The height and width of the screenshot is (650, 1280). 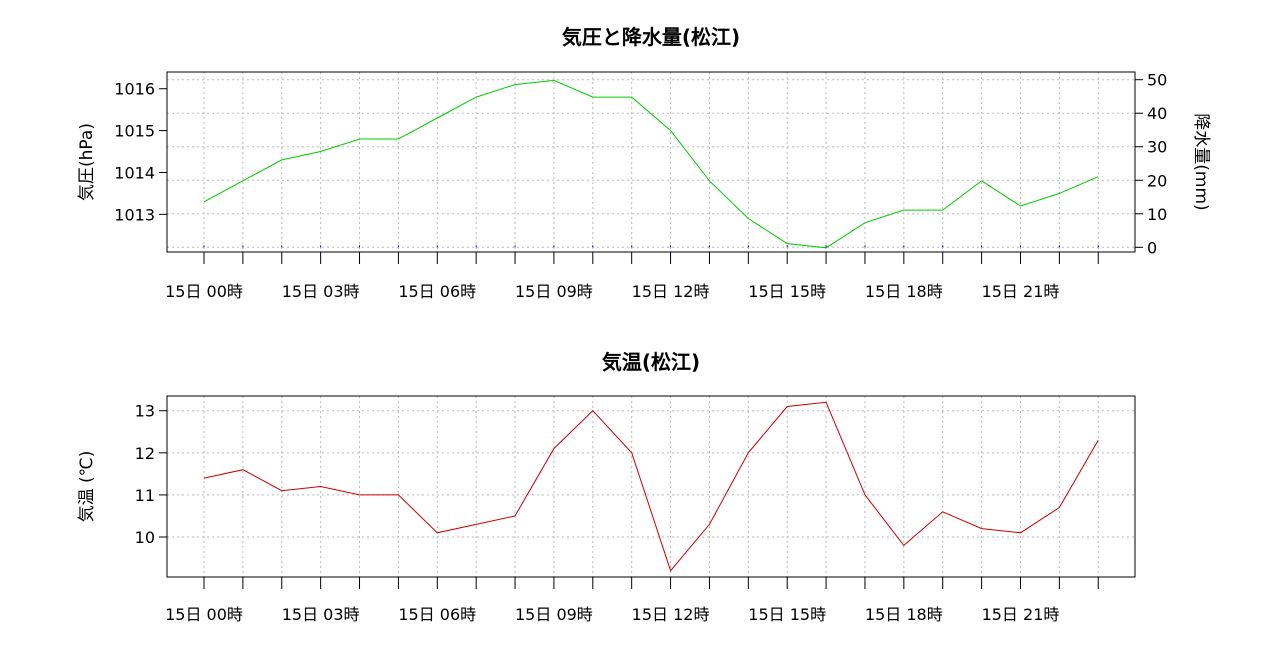 What do you see at coordinates (145, 495) in the screenshot?
I see `y-tick-label: 11` at bounding box center [145, 495].